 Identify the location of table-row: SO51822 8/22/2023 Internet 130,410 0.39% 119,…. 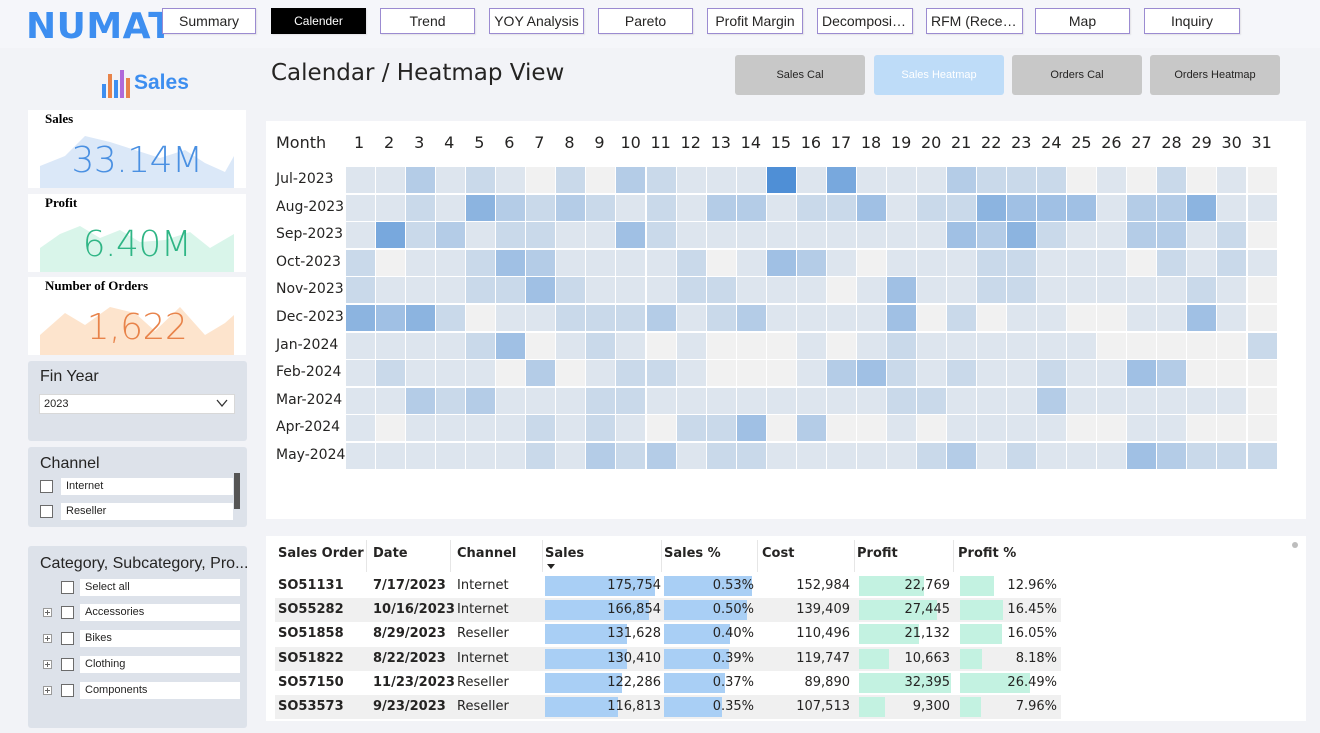
(668, 658).